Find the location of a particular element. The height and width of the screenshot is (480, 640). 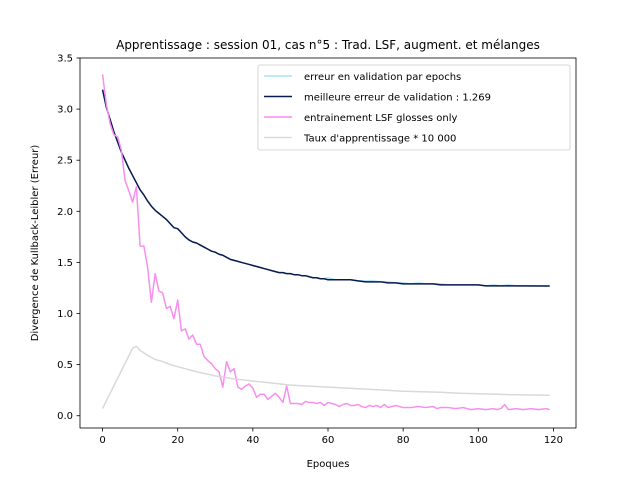

x-tick-label: 60 is located at coordinates (328, 440).